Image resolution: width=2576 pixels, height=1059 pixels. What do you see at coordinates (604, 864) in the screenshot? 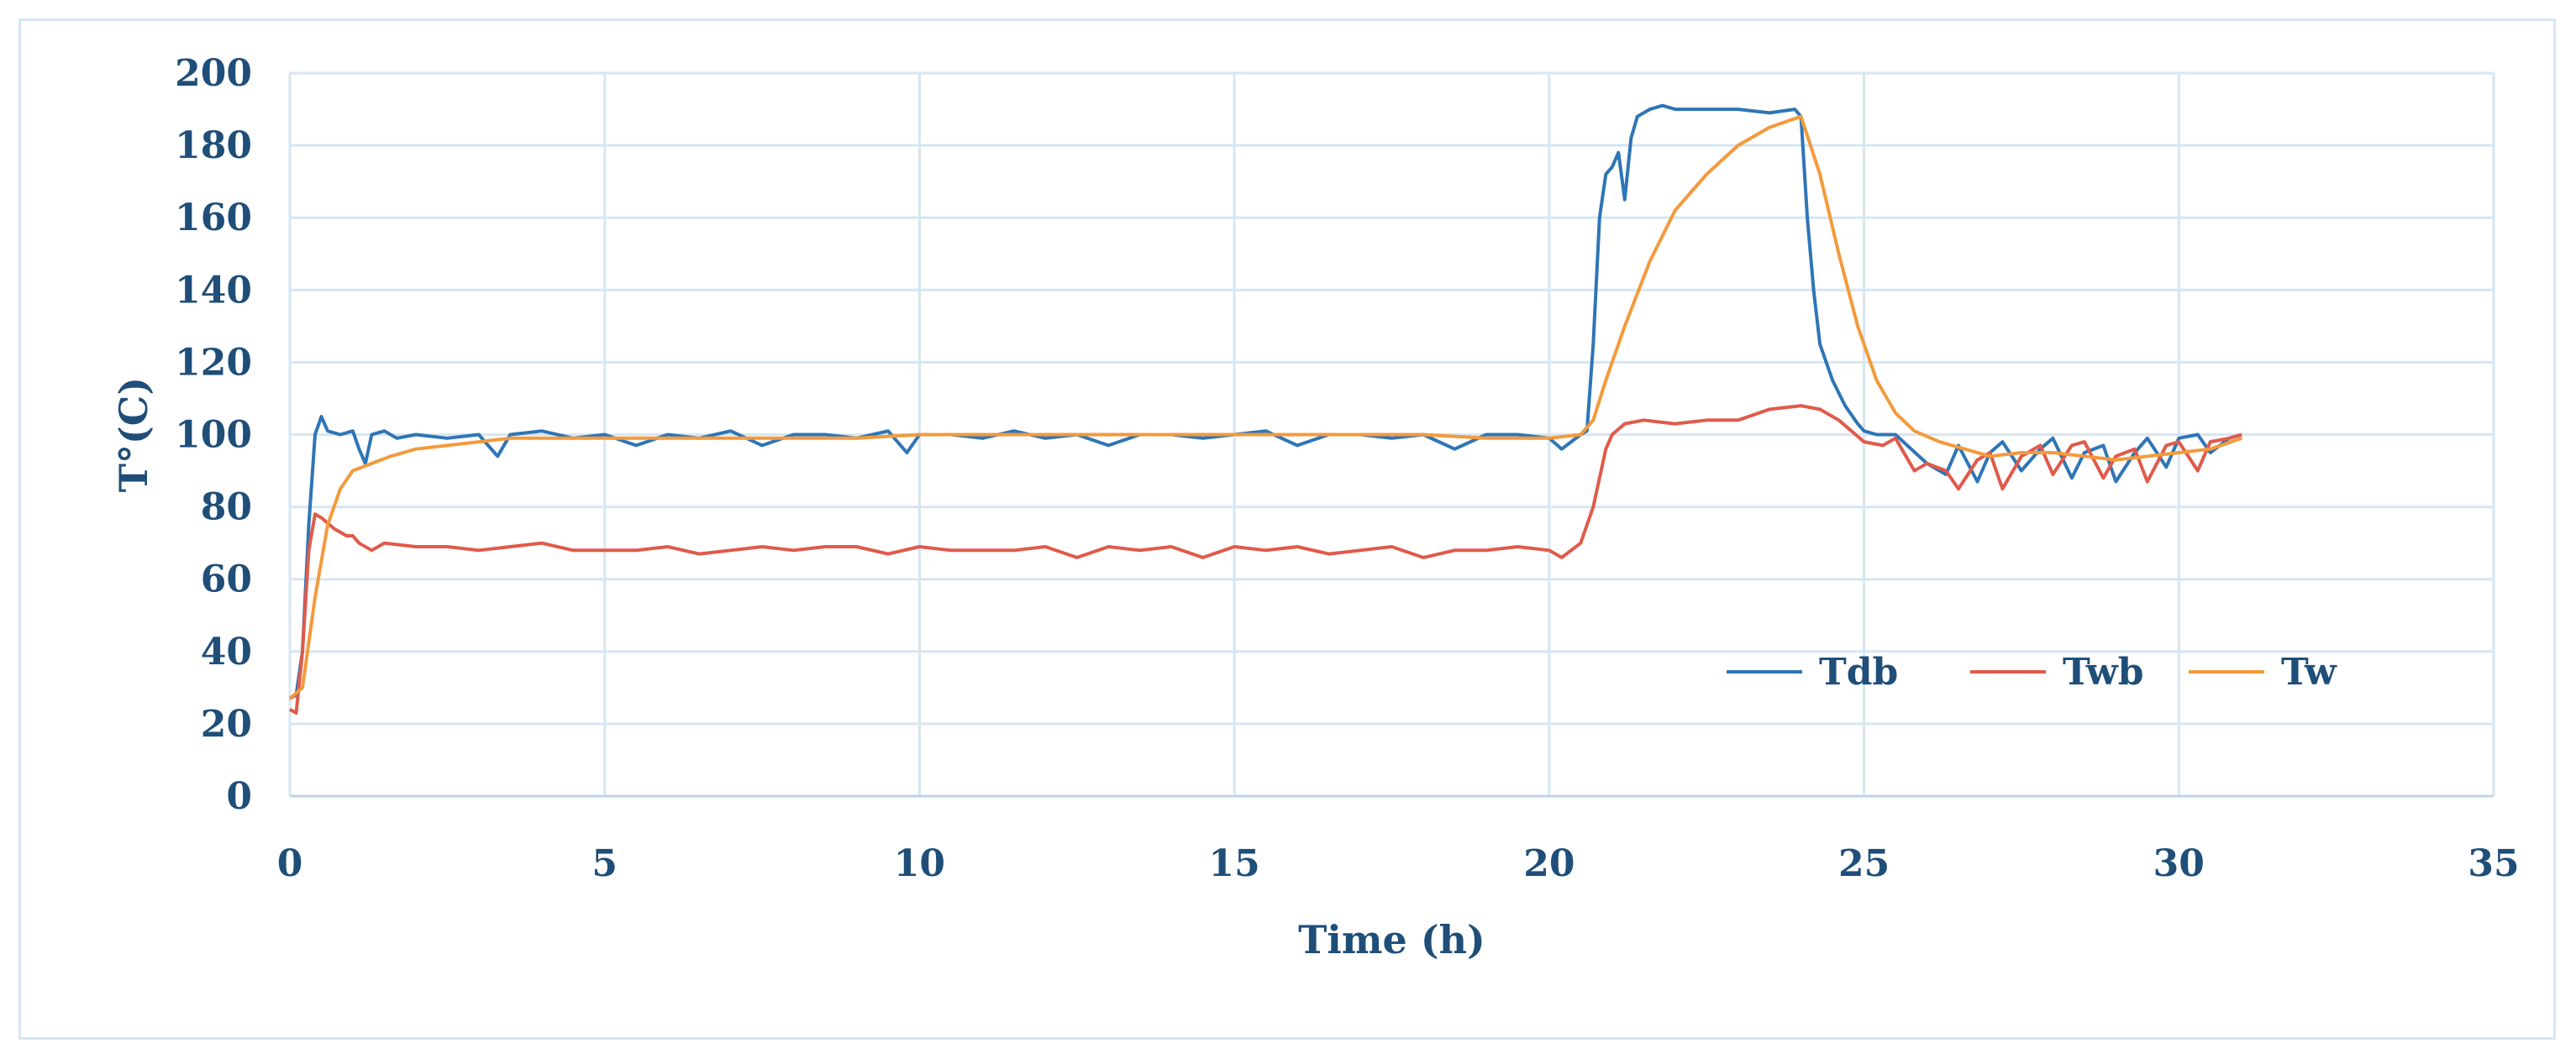
I see `x-tick-label: 5` at bounding box center [604, 864].